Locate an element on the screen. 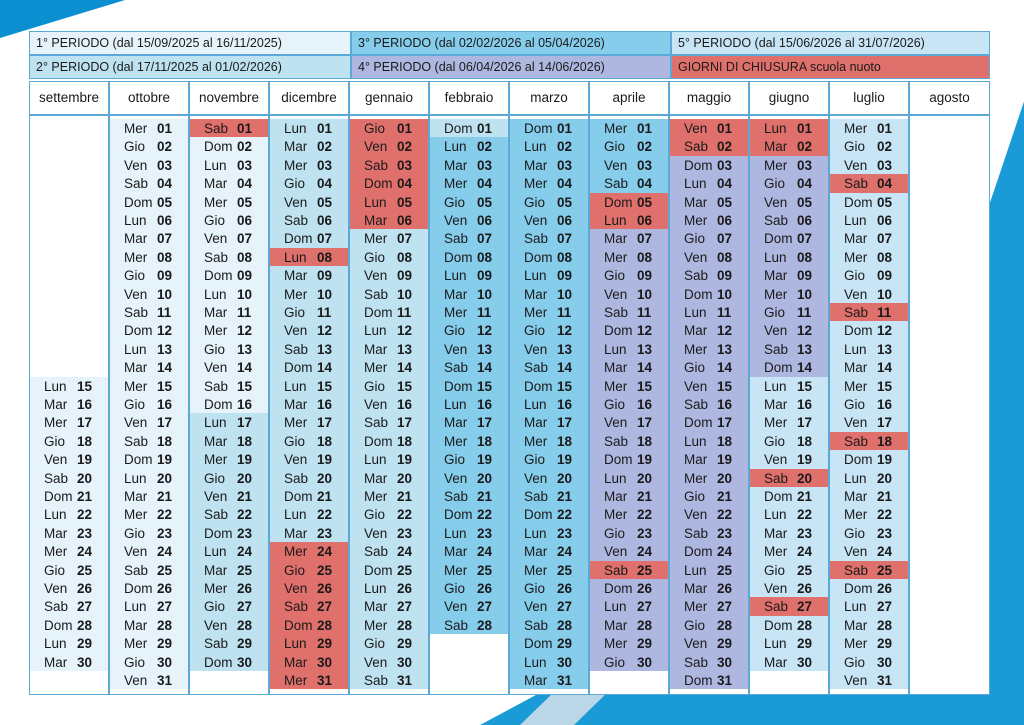 Image resolution: width=1024 pixels, height=725 pixels. day-febbraio-10: Mar 10 is located at coordinates (469, 293).